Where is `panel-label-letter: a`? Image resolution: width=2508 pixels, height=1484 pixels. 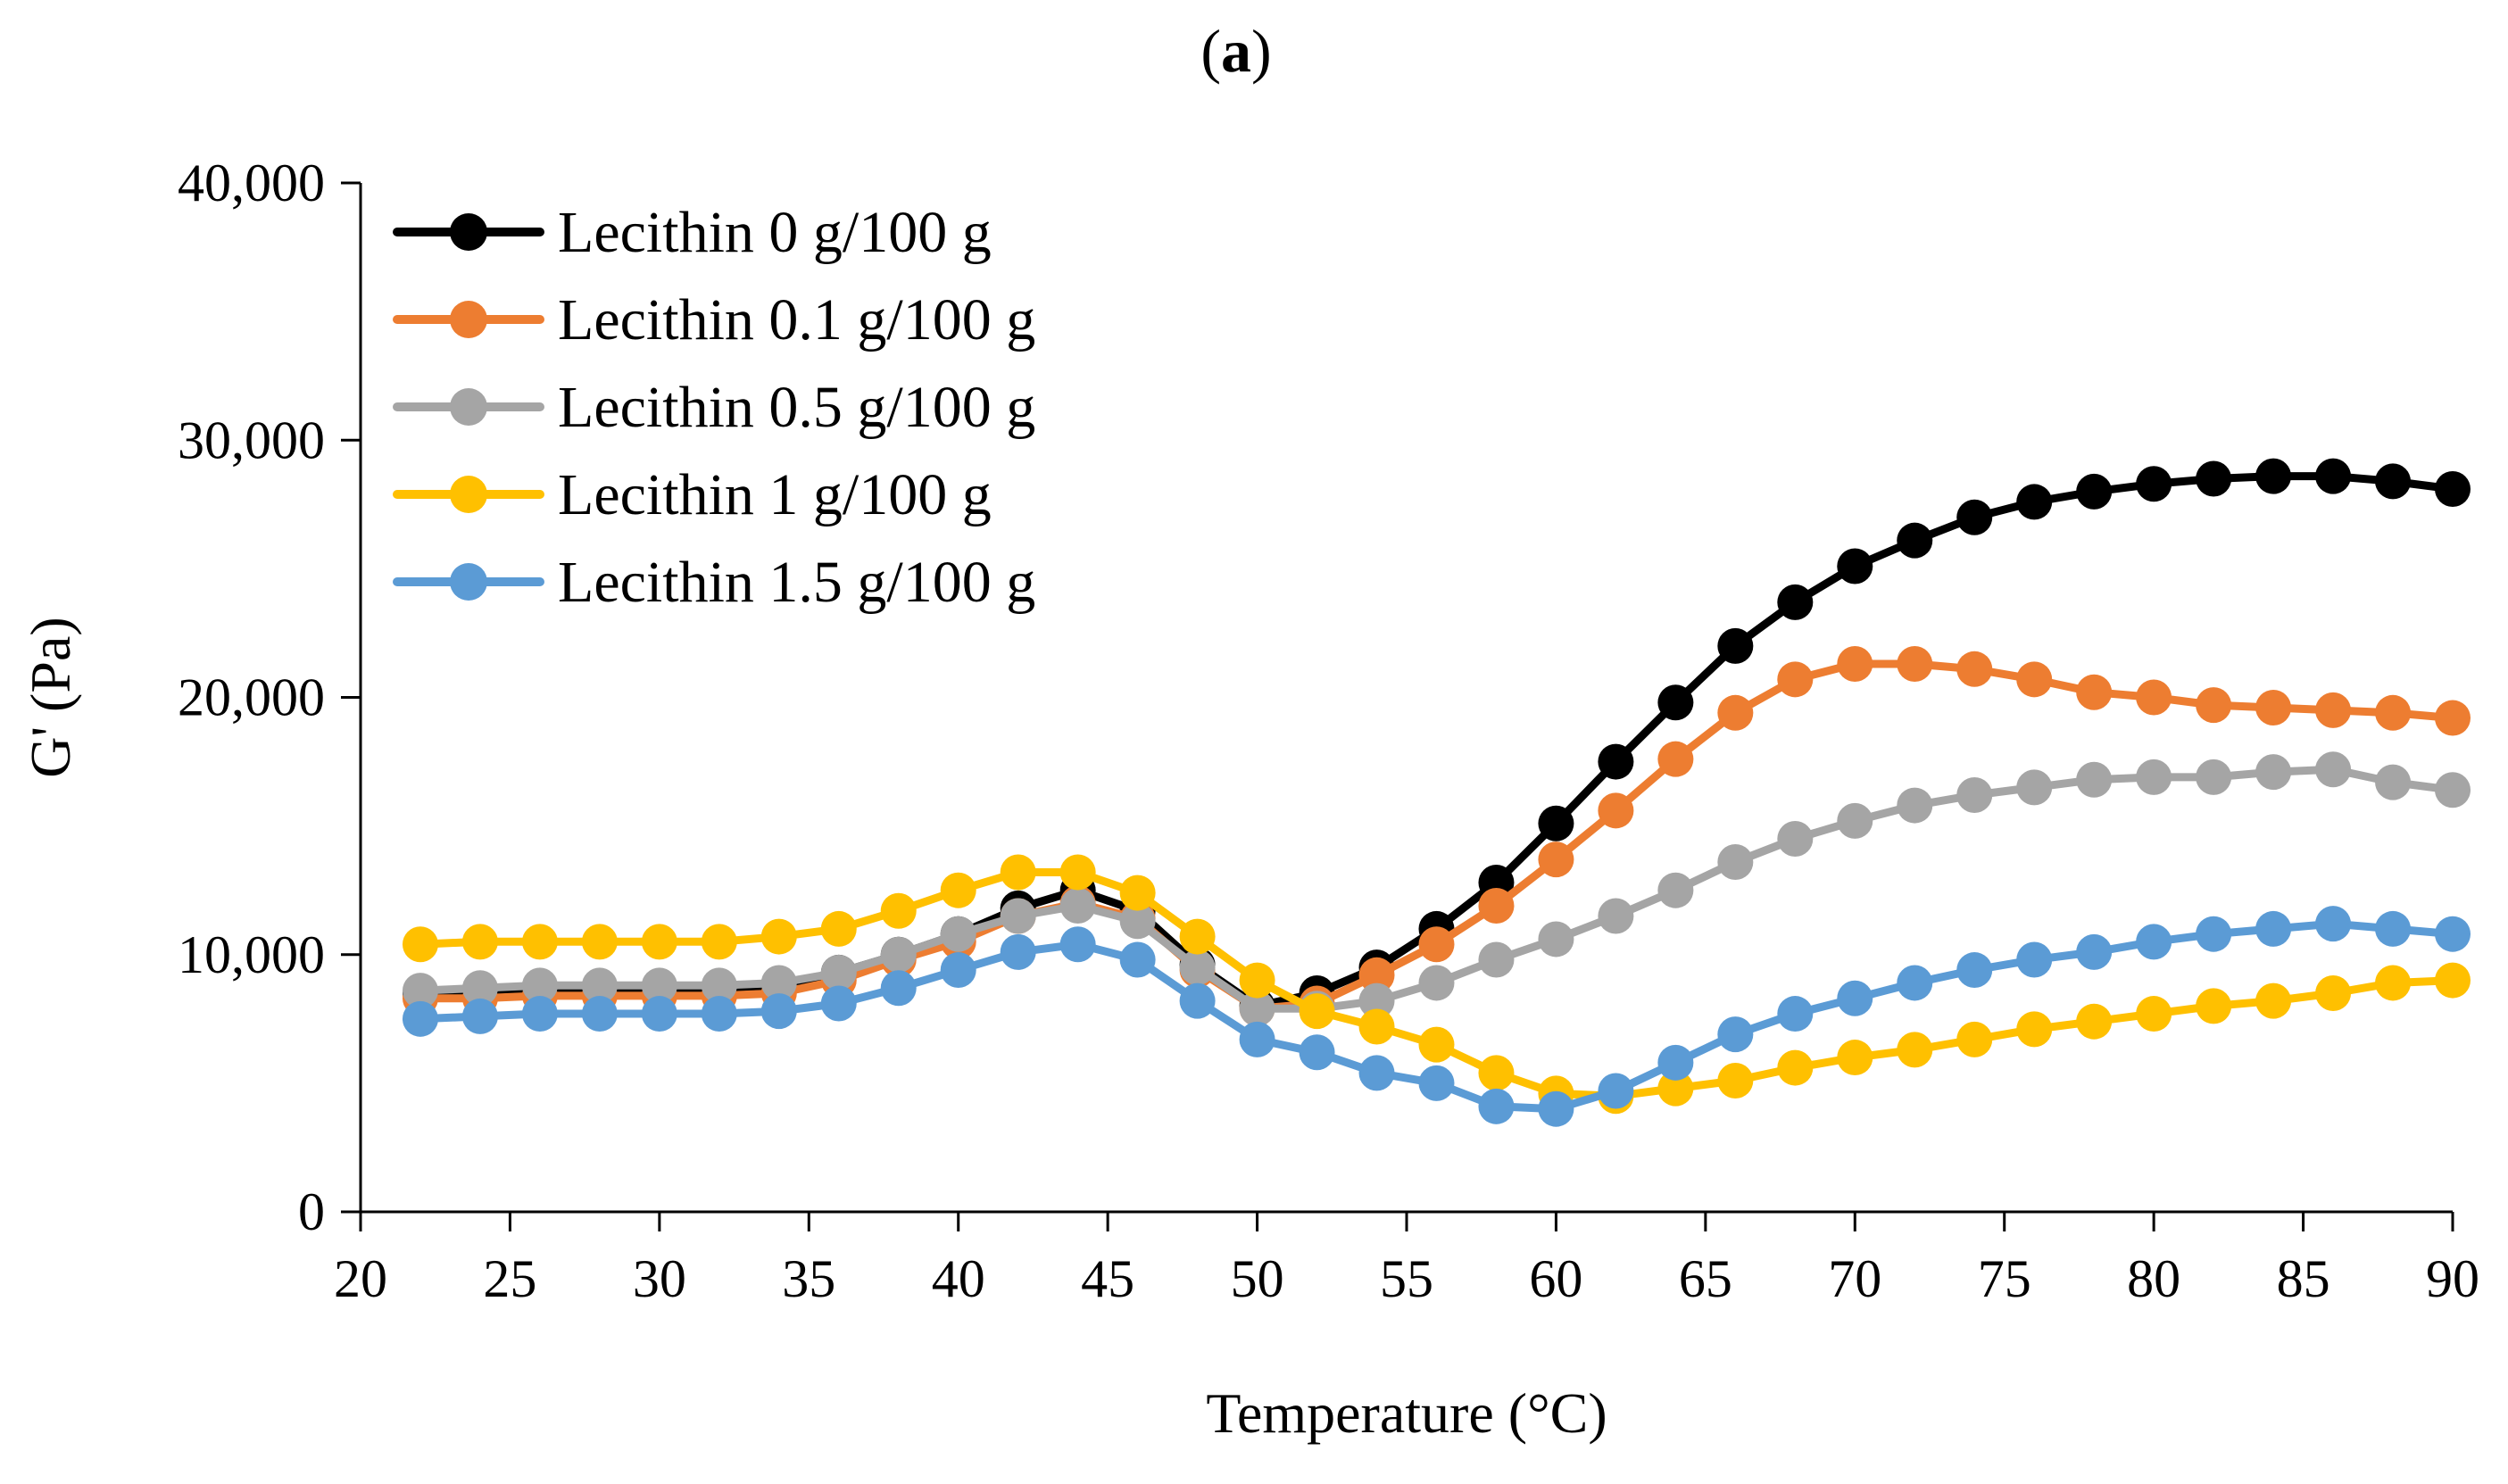 panel-label-letter: a is located at coordinates (1236, 51).